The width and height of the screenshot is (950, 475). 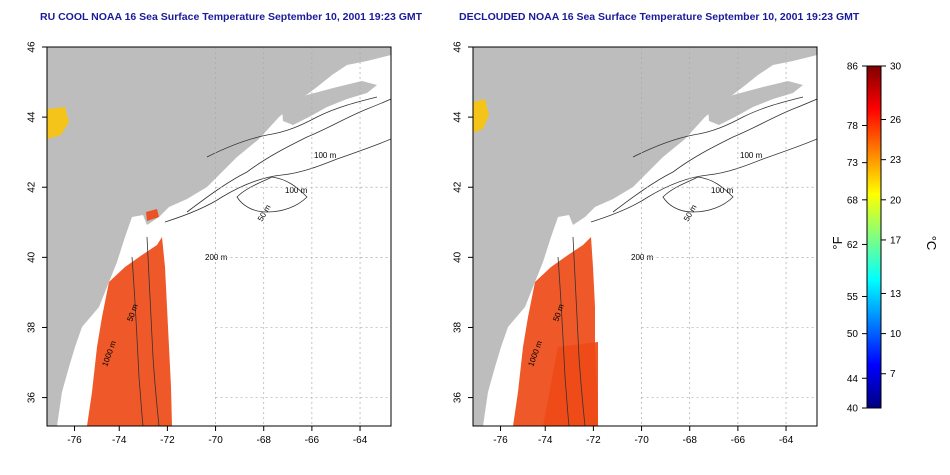 What do you see at coordinates (893, 374) in the screenshot?
I see `celsius-tick-label: 7` at bounding box center [893, 374].